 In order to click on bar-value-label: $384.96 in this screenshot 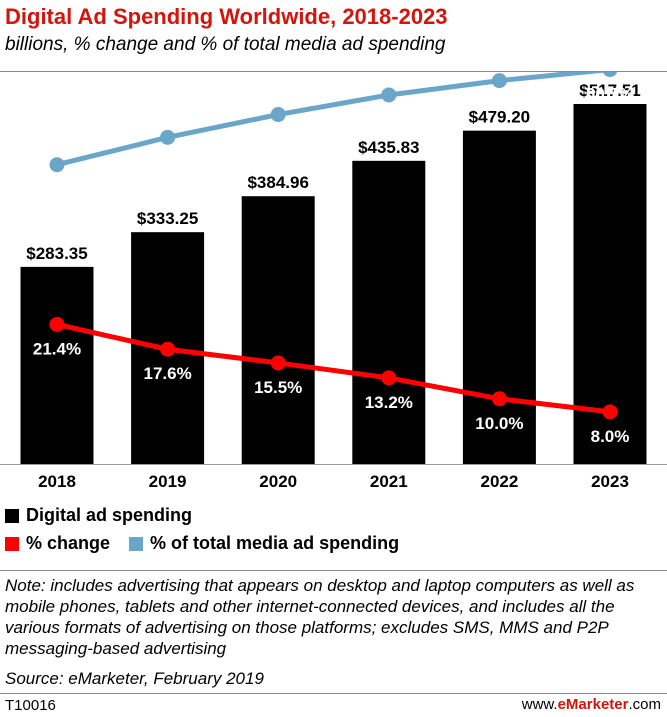, I will do `click(277, 182)`.